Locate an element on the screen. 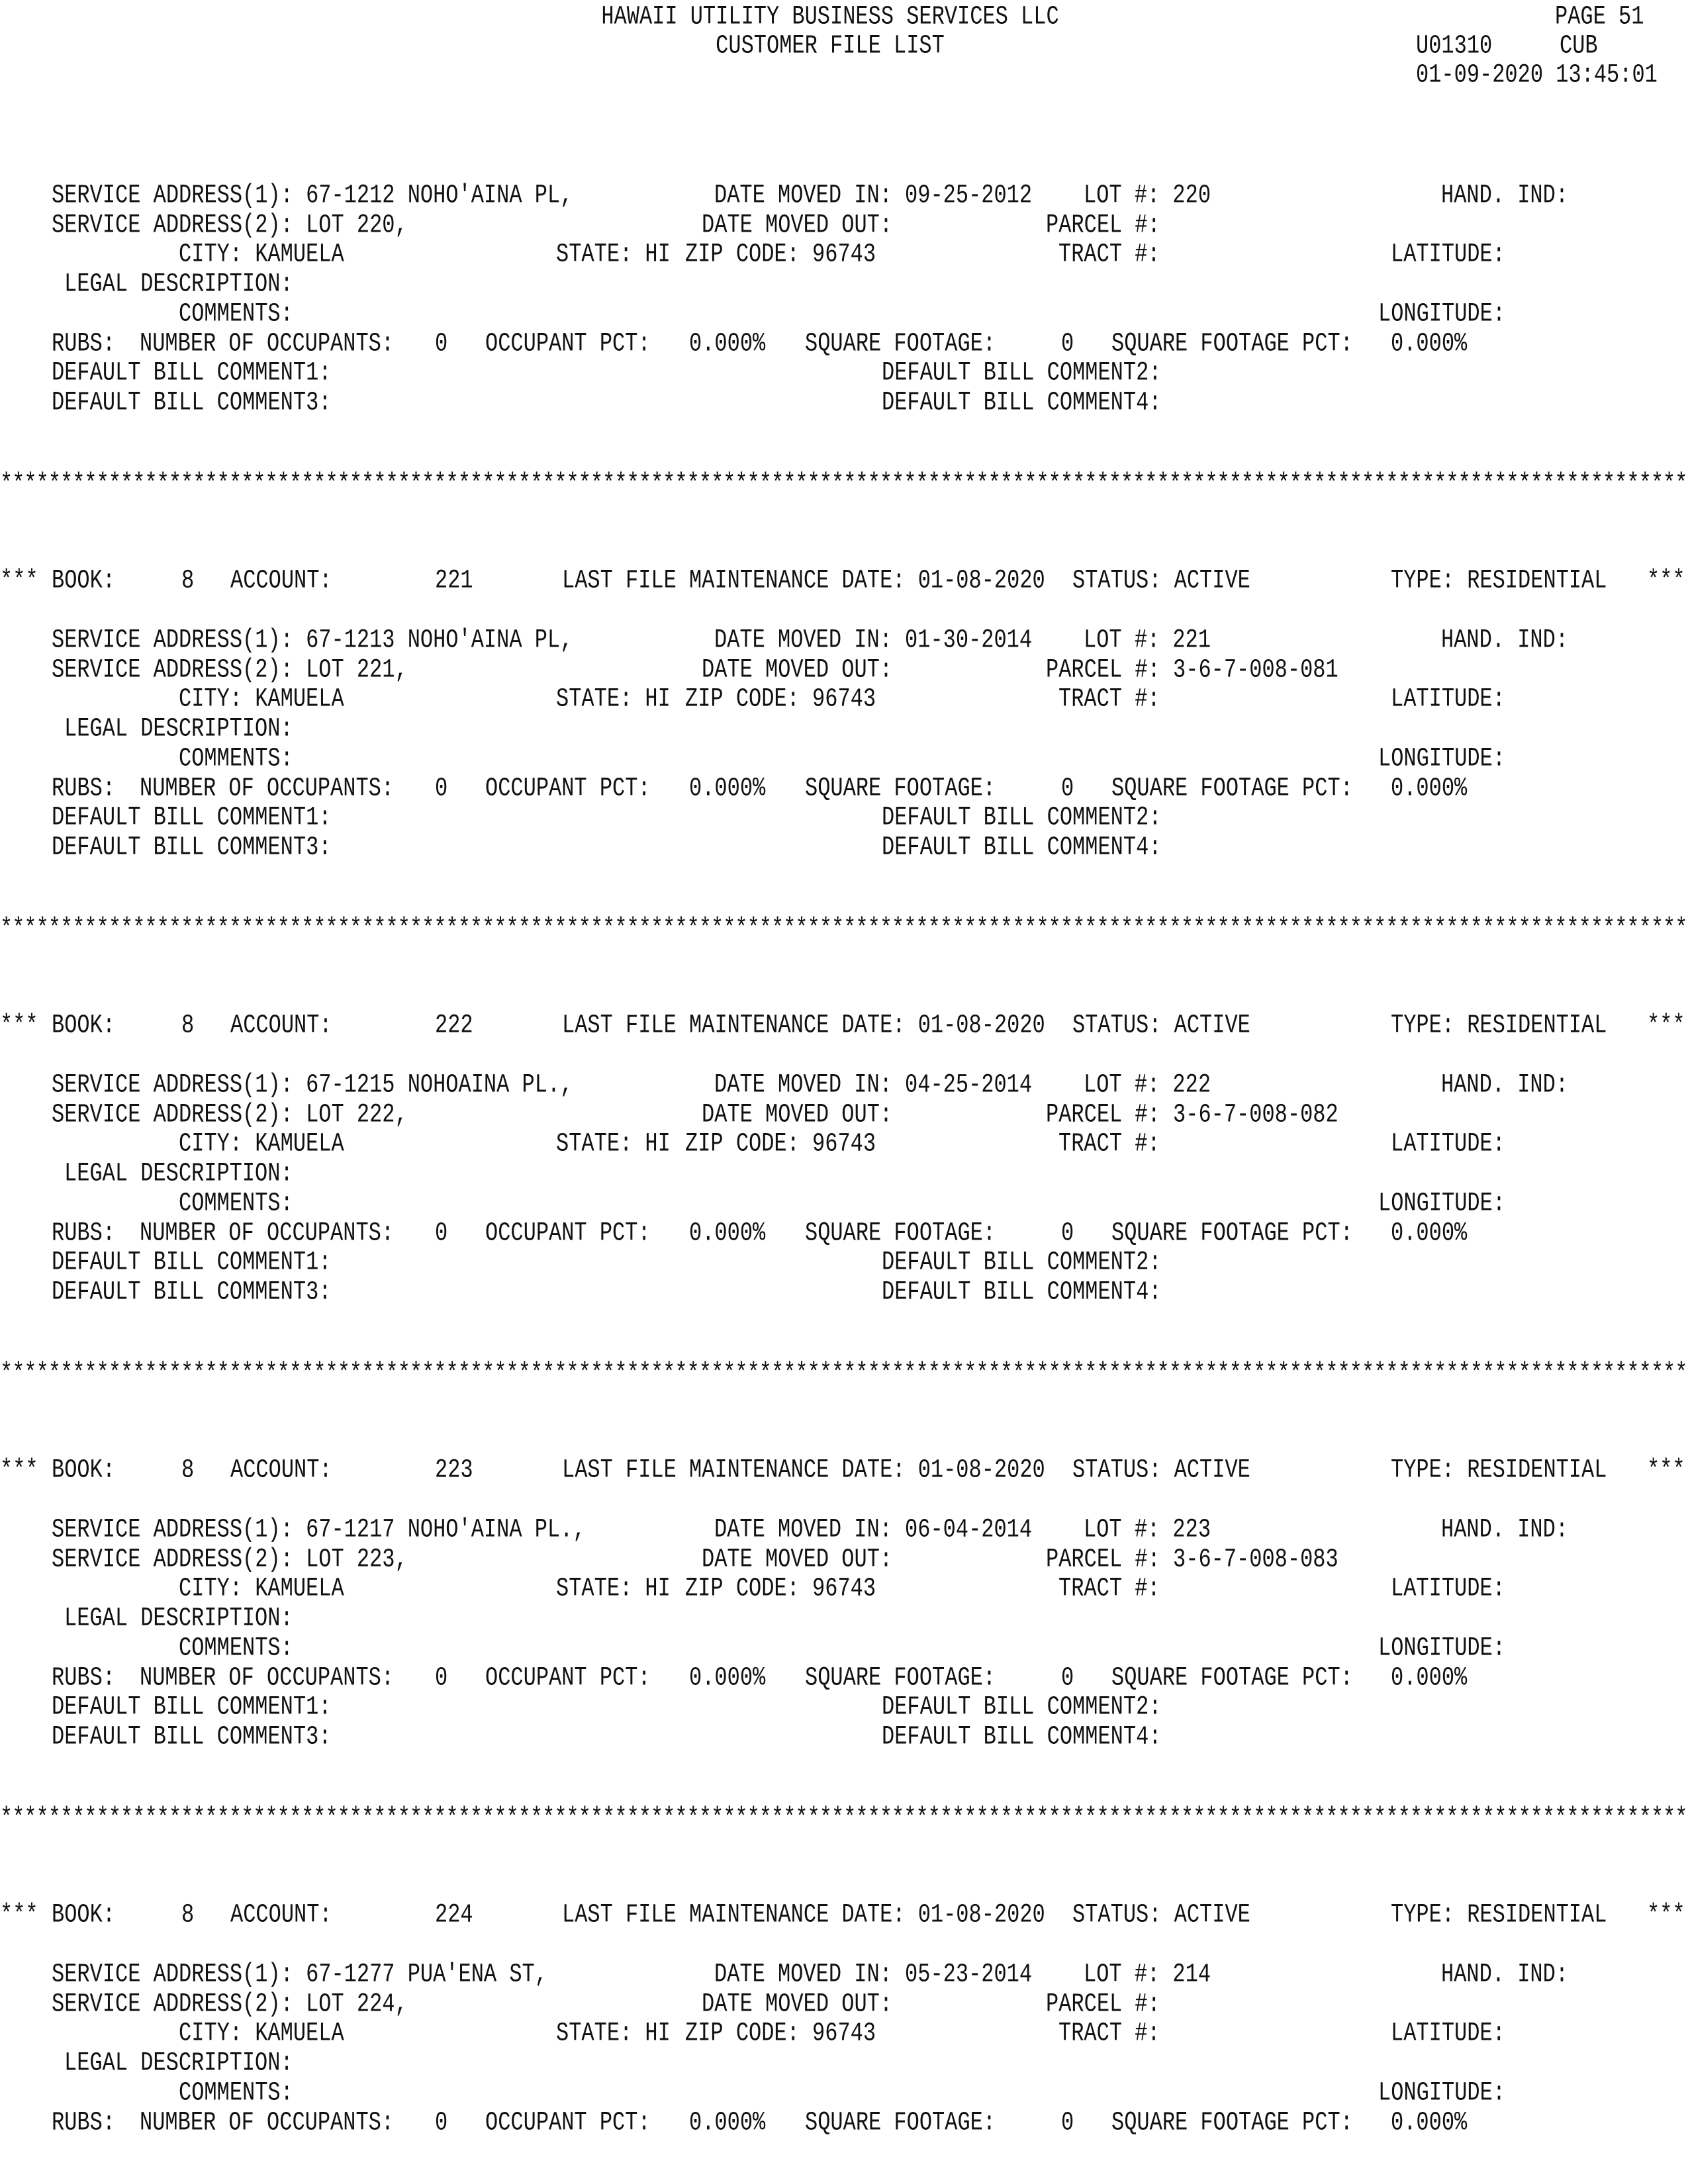 The width and height of the screenshot is (1688, 2184). book-label: BOOK: is located at coordinates (84, 580).